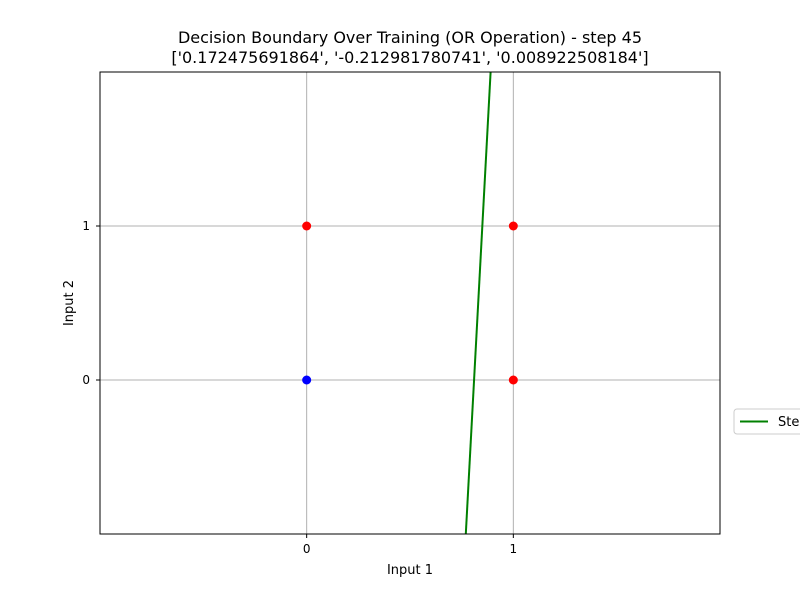 The width and height of the screenshot is (800, 600). Describe the element at coordinates (766, 421) in the screenshot. I see `legend: Step 45` at that location.